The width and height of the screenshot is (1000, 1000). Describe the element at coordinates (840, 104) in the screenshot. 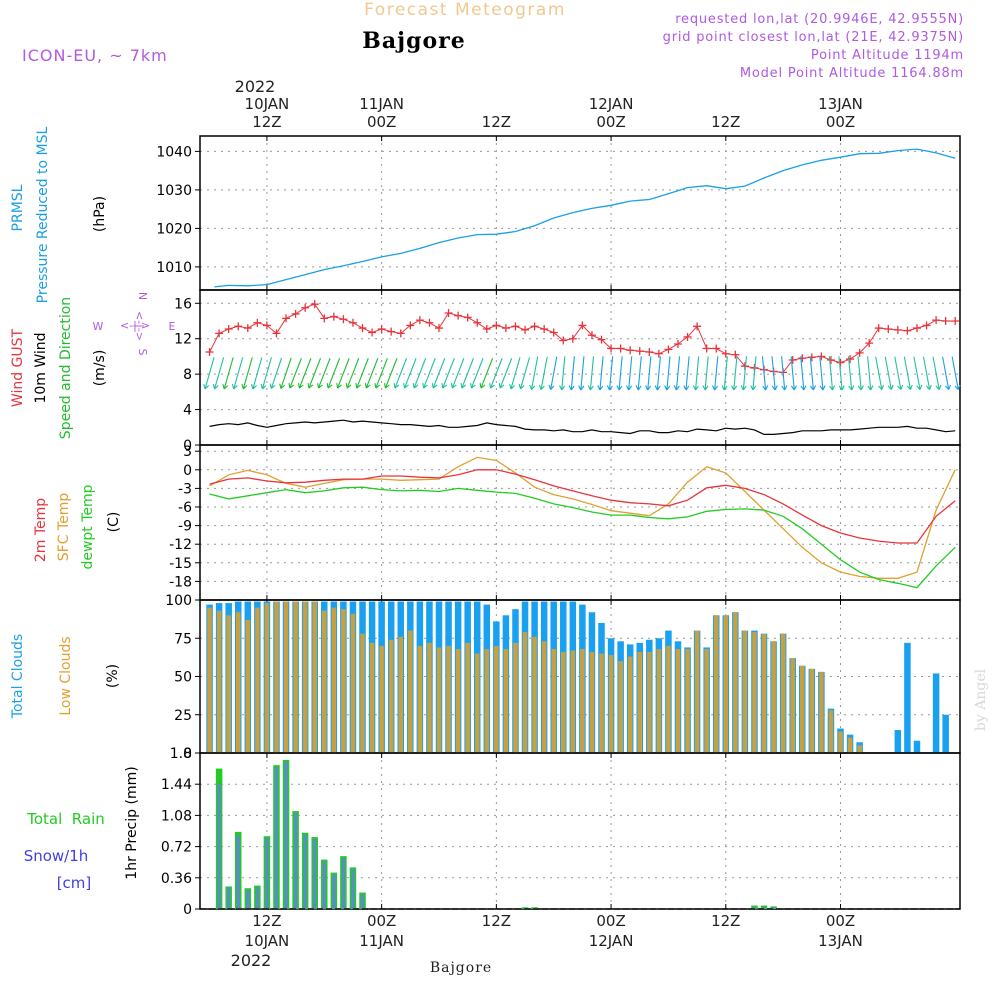

I see `top-day-label: 13JAN` at that location.